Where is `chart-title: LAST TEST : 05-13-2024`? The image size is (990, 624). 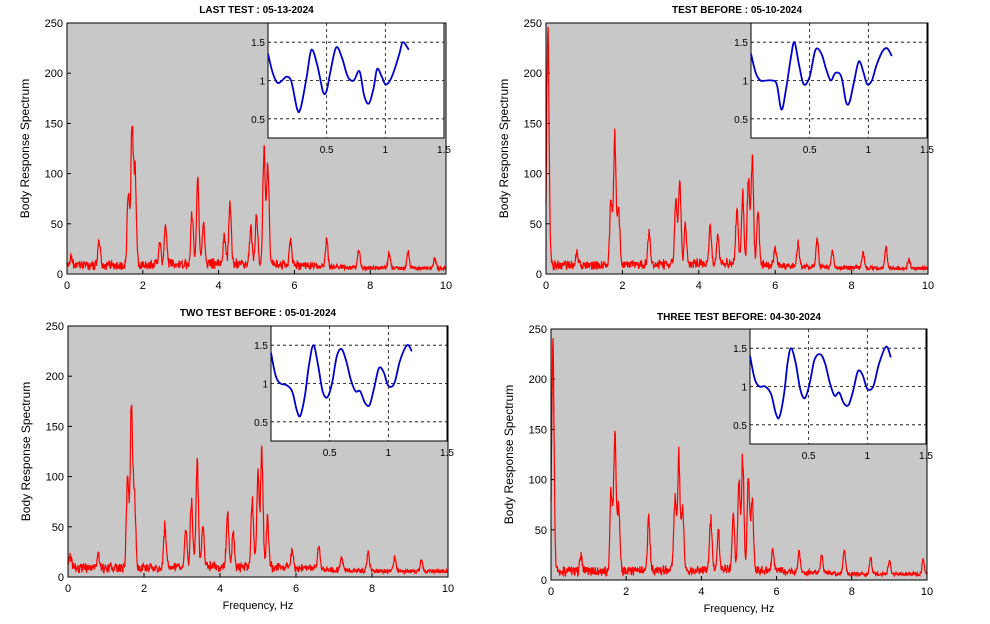 chart-title: LAST TEST : 05-13-2024 is located at coordinates (256, 10).